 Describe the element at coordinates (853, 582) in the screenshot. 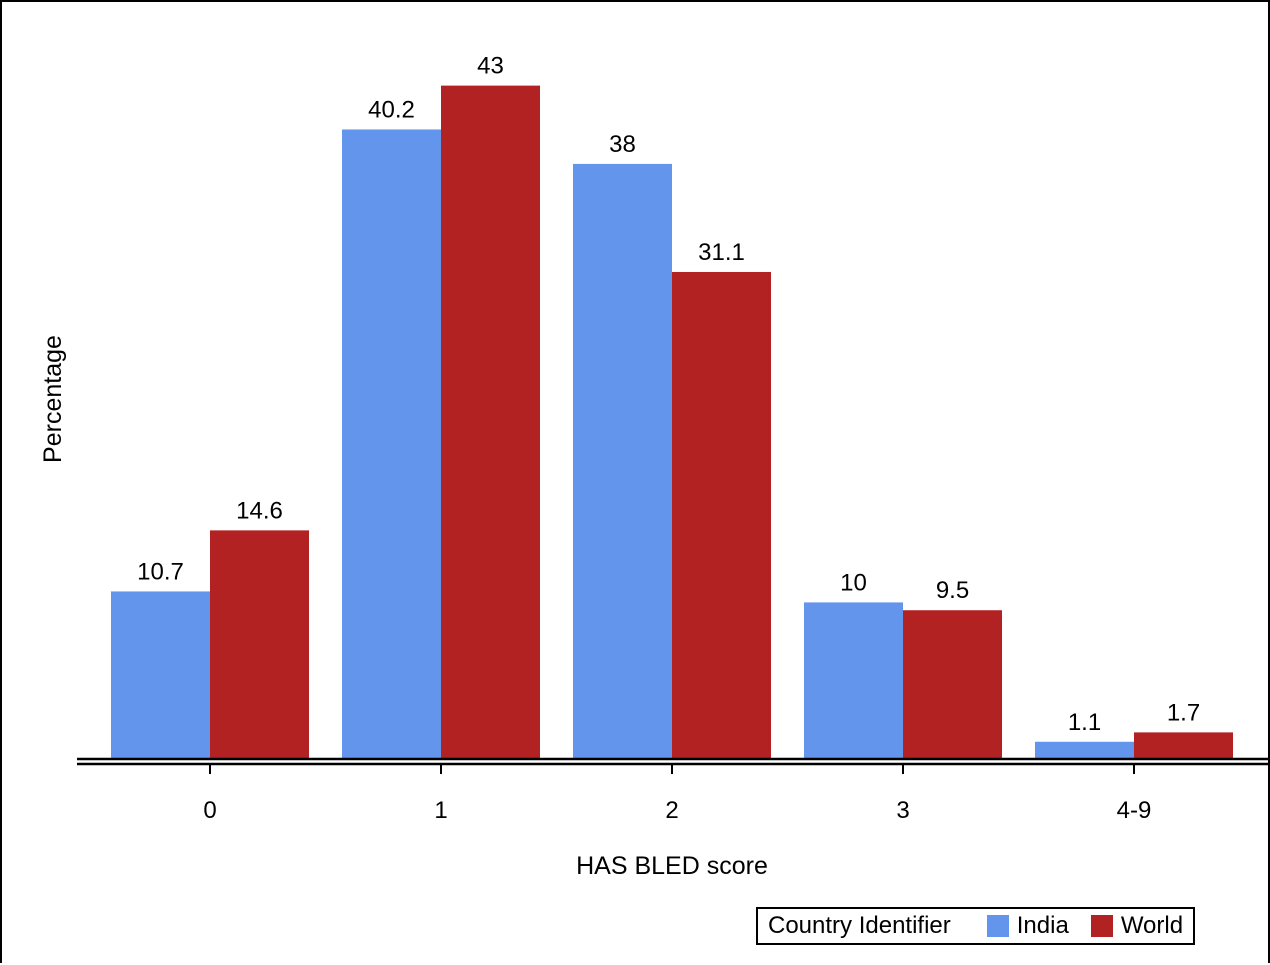

I see `data-label-india-3: 10` at that location.